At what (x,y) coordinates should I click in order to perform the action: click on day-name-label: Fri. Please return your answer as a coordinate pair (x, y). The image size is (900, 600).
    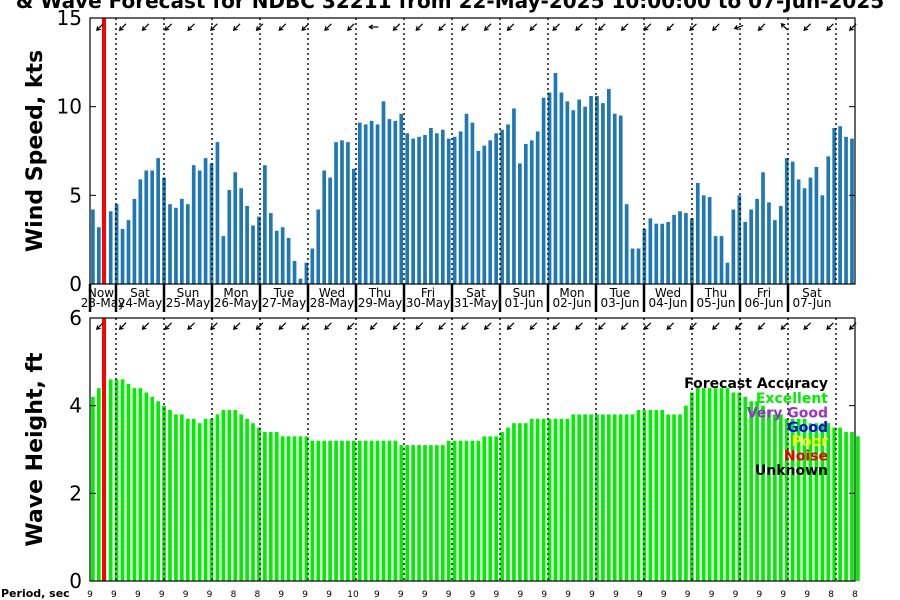
    Looking at the image, I should click on (764, 293).